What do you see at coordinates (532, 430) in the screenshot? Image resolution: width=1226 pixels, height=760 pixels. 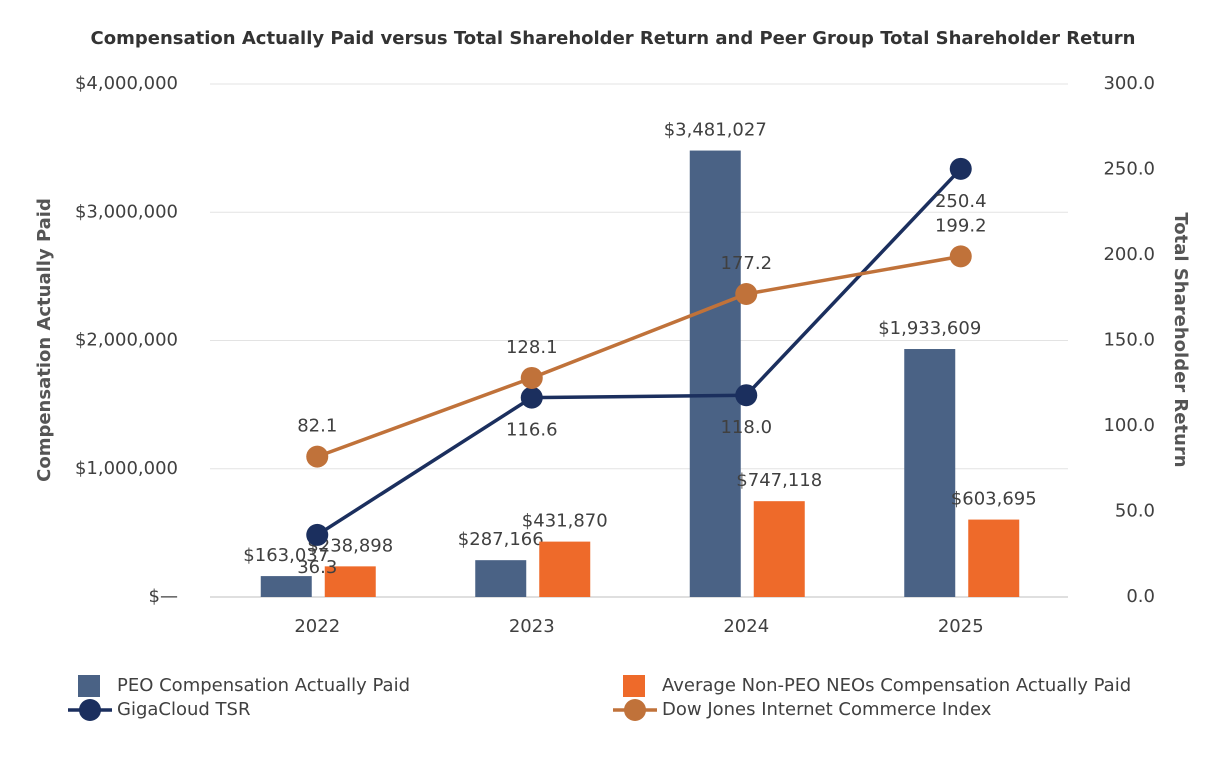 I see `line-value-label: 116.6` at bounding box center [532, 430].